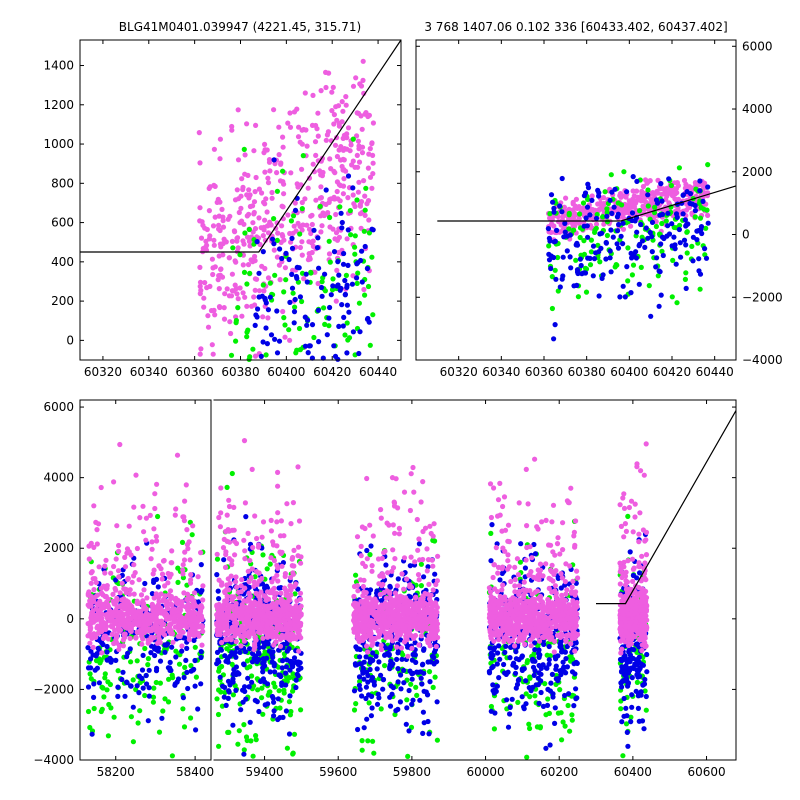 This screenshot has height=800, width=800. What do you see at coordinates (629, 372) in the screenshot?
I see `x-tick-label: 60400` at bounding box center [629, 372].